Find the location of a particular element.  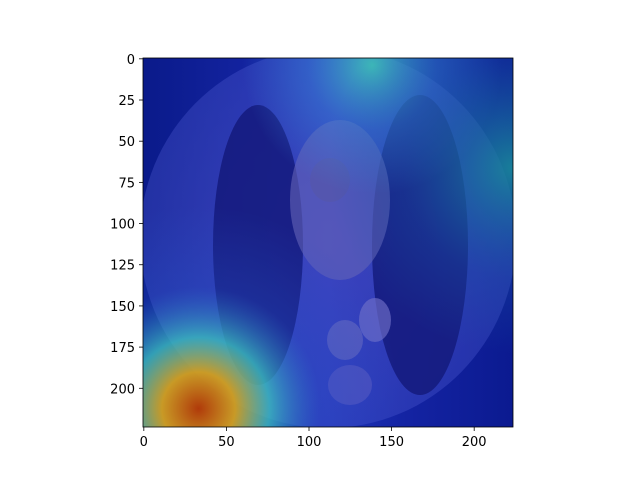

x-tick-label: 150 is located at coordinates (391, 442).